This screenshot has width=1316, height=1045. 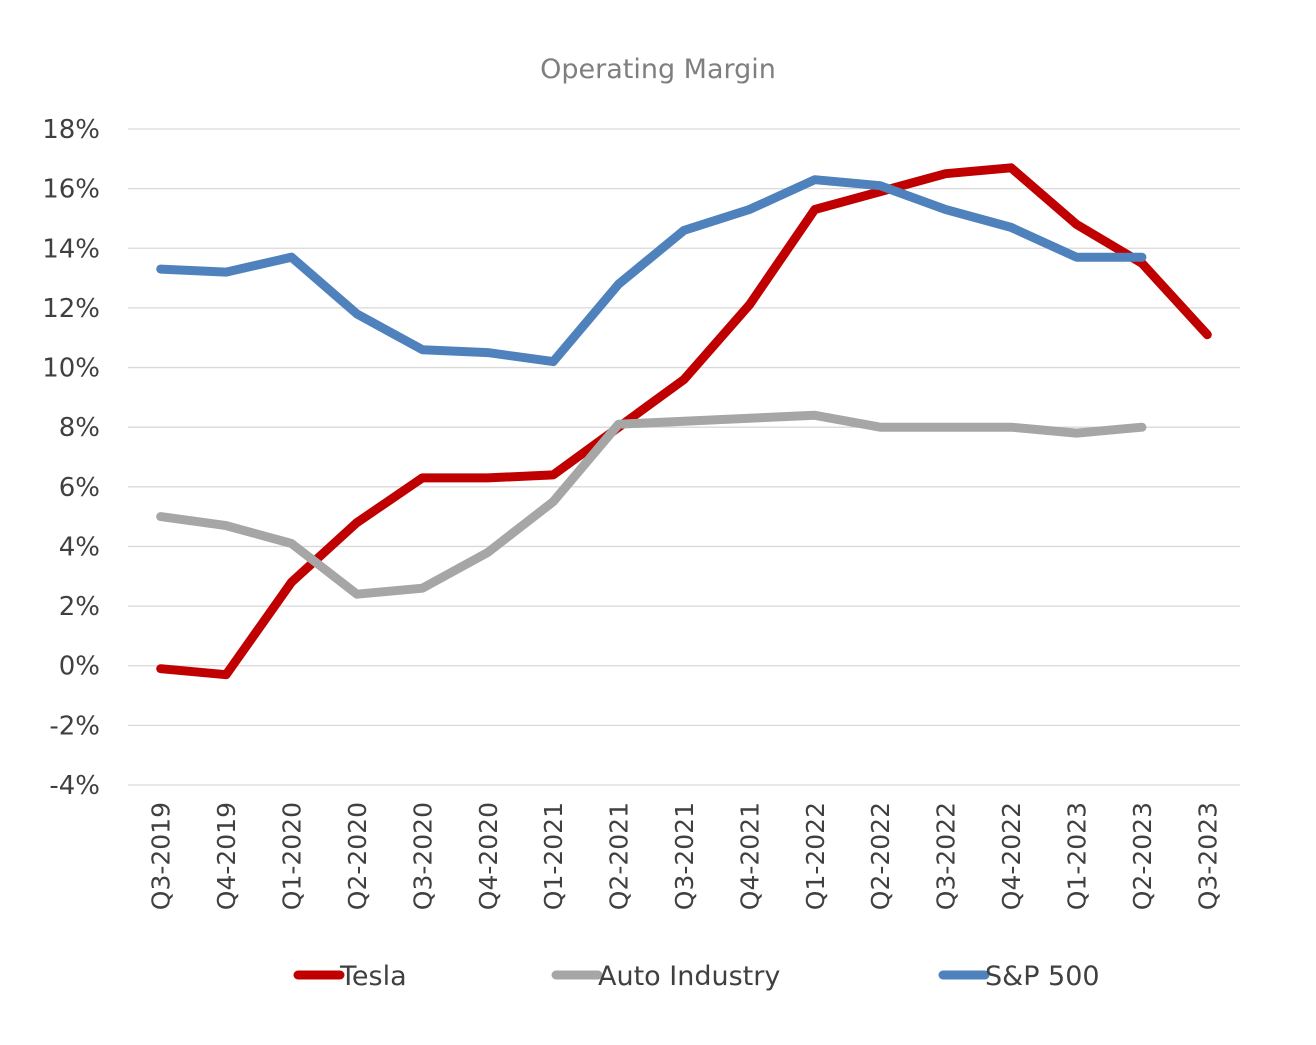 What do you see at coordinates (1207, 856) in the screenshot?
I see `x-tick-label: Q3-2023` at bounding box center [1207, 856].